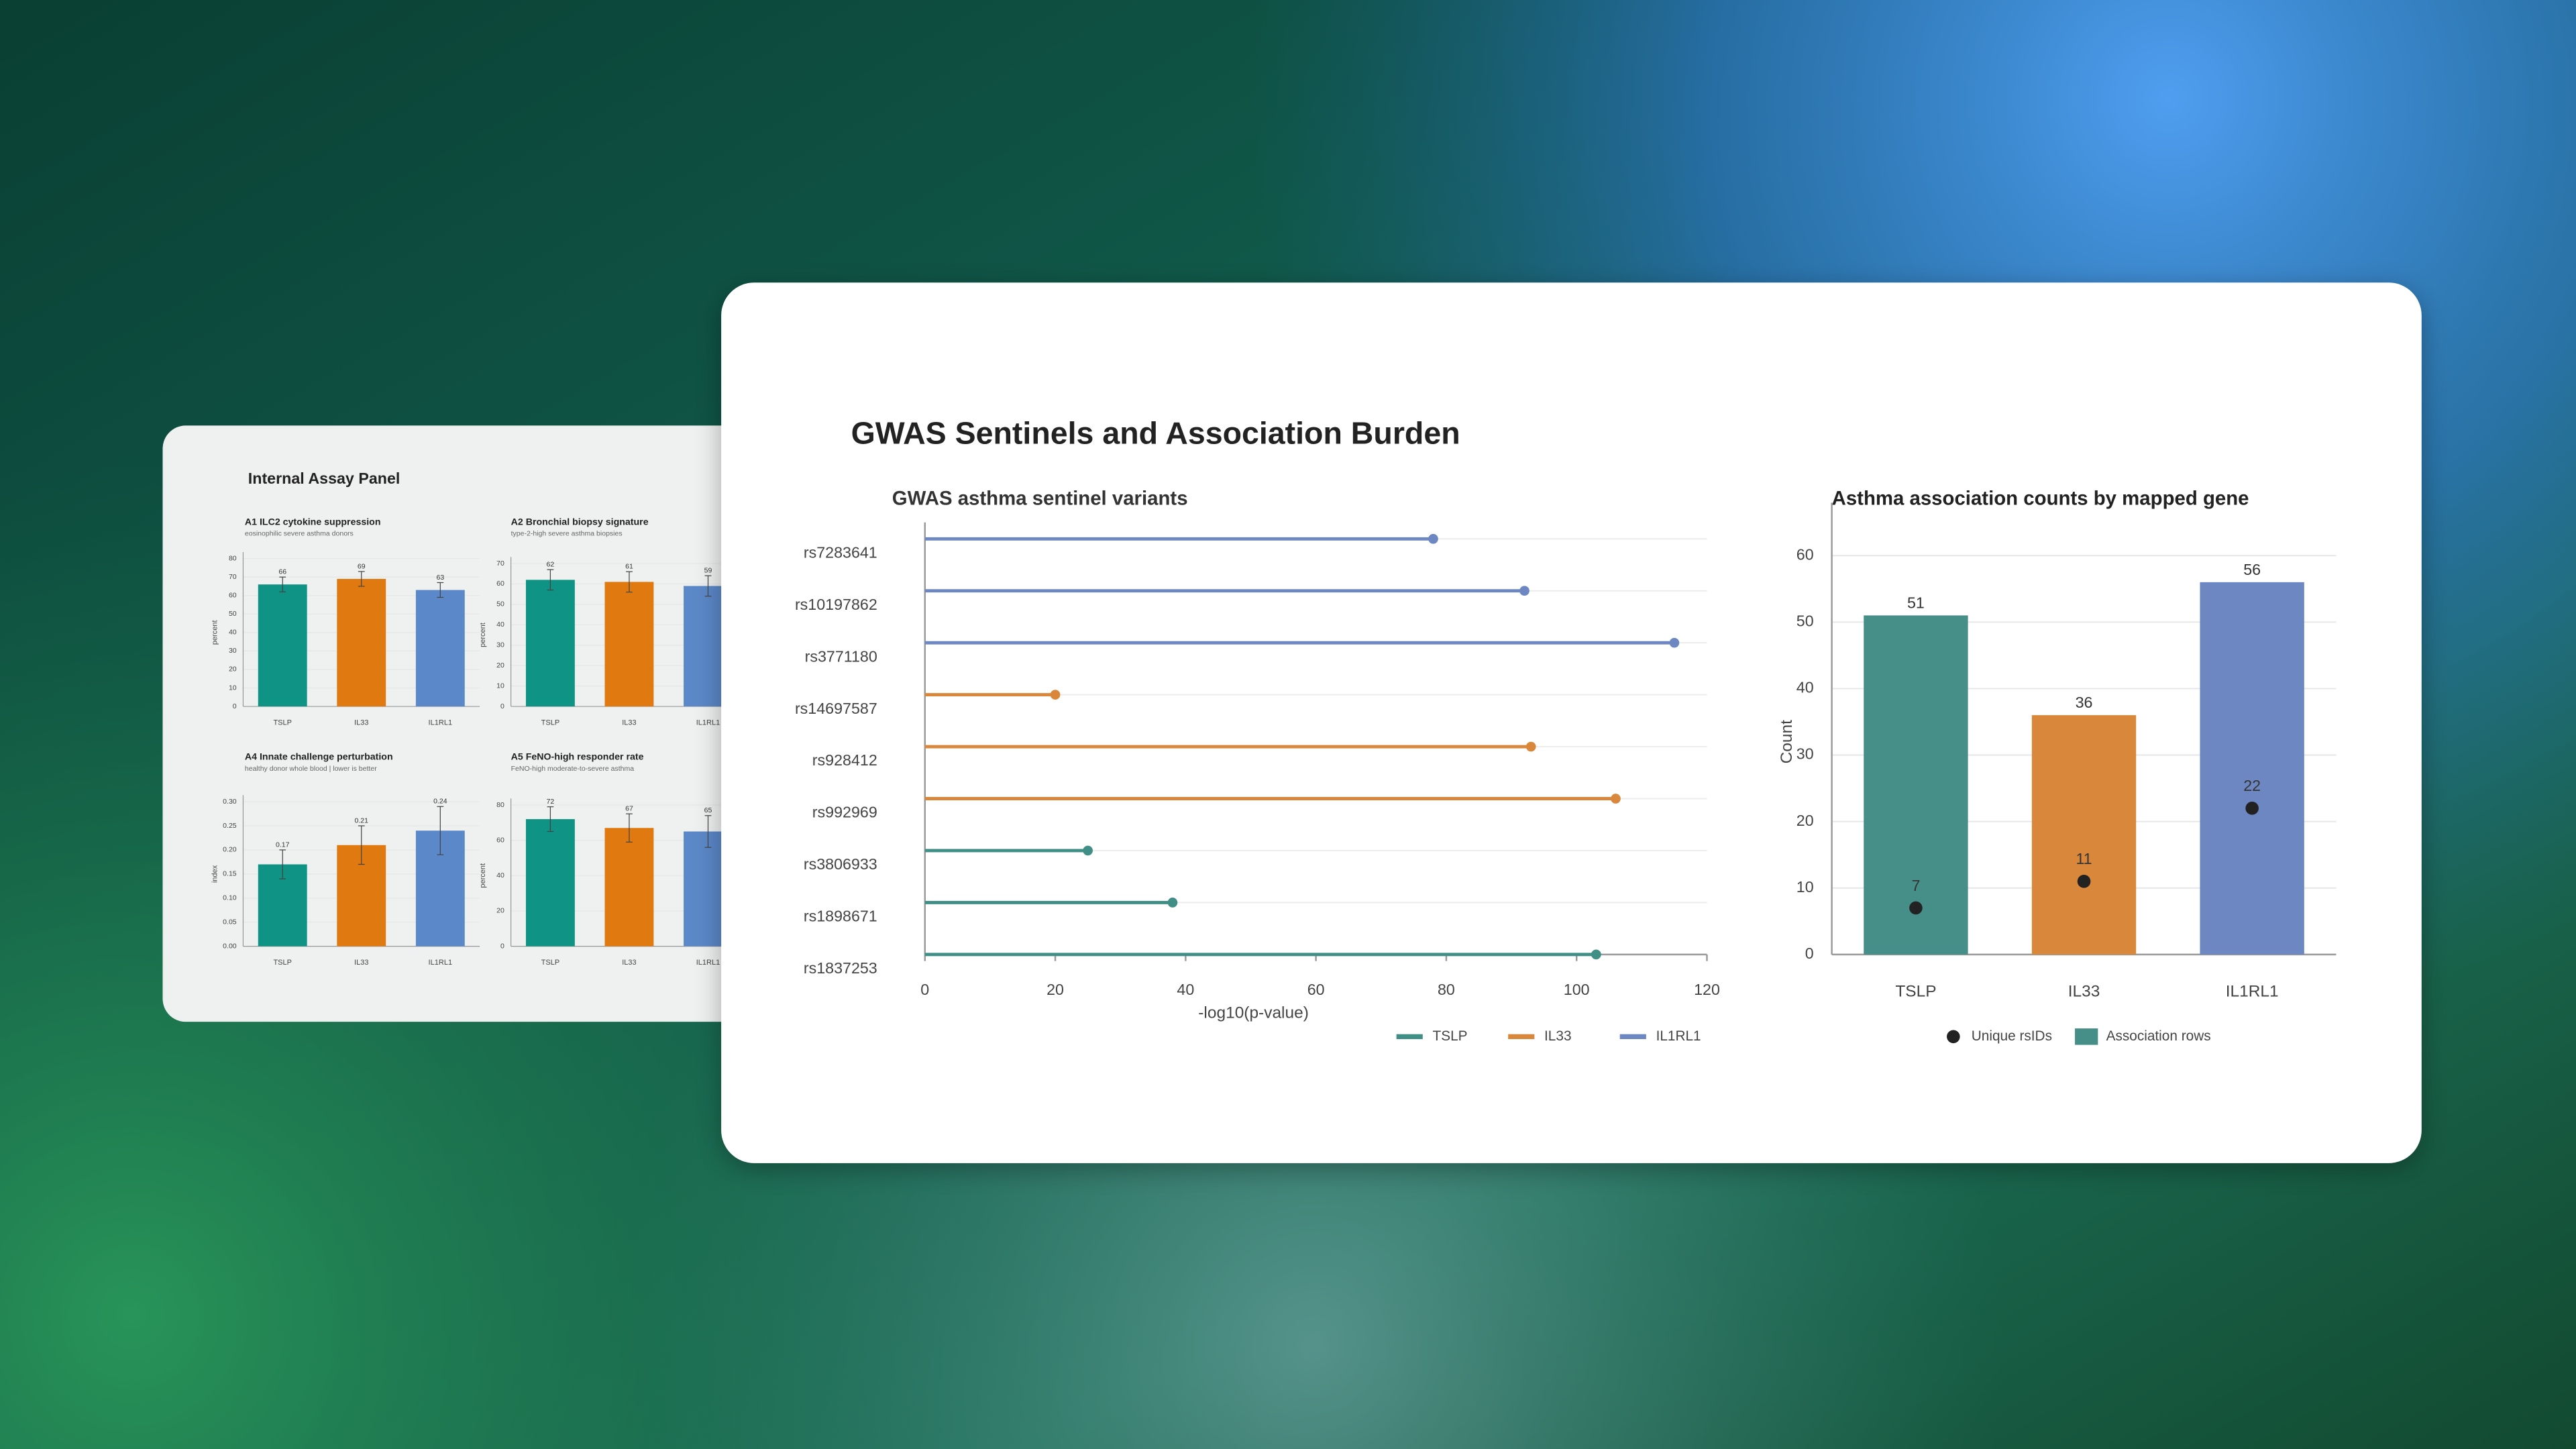  I want to click on window-background, so click(507, 723).